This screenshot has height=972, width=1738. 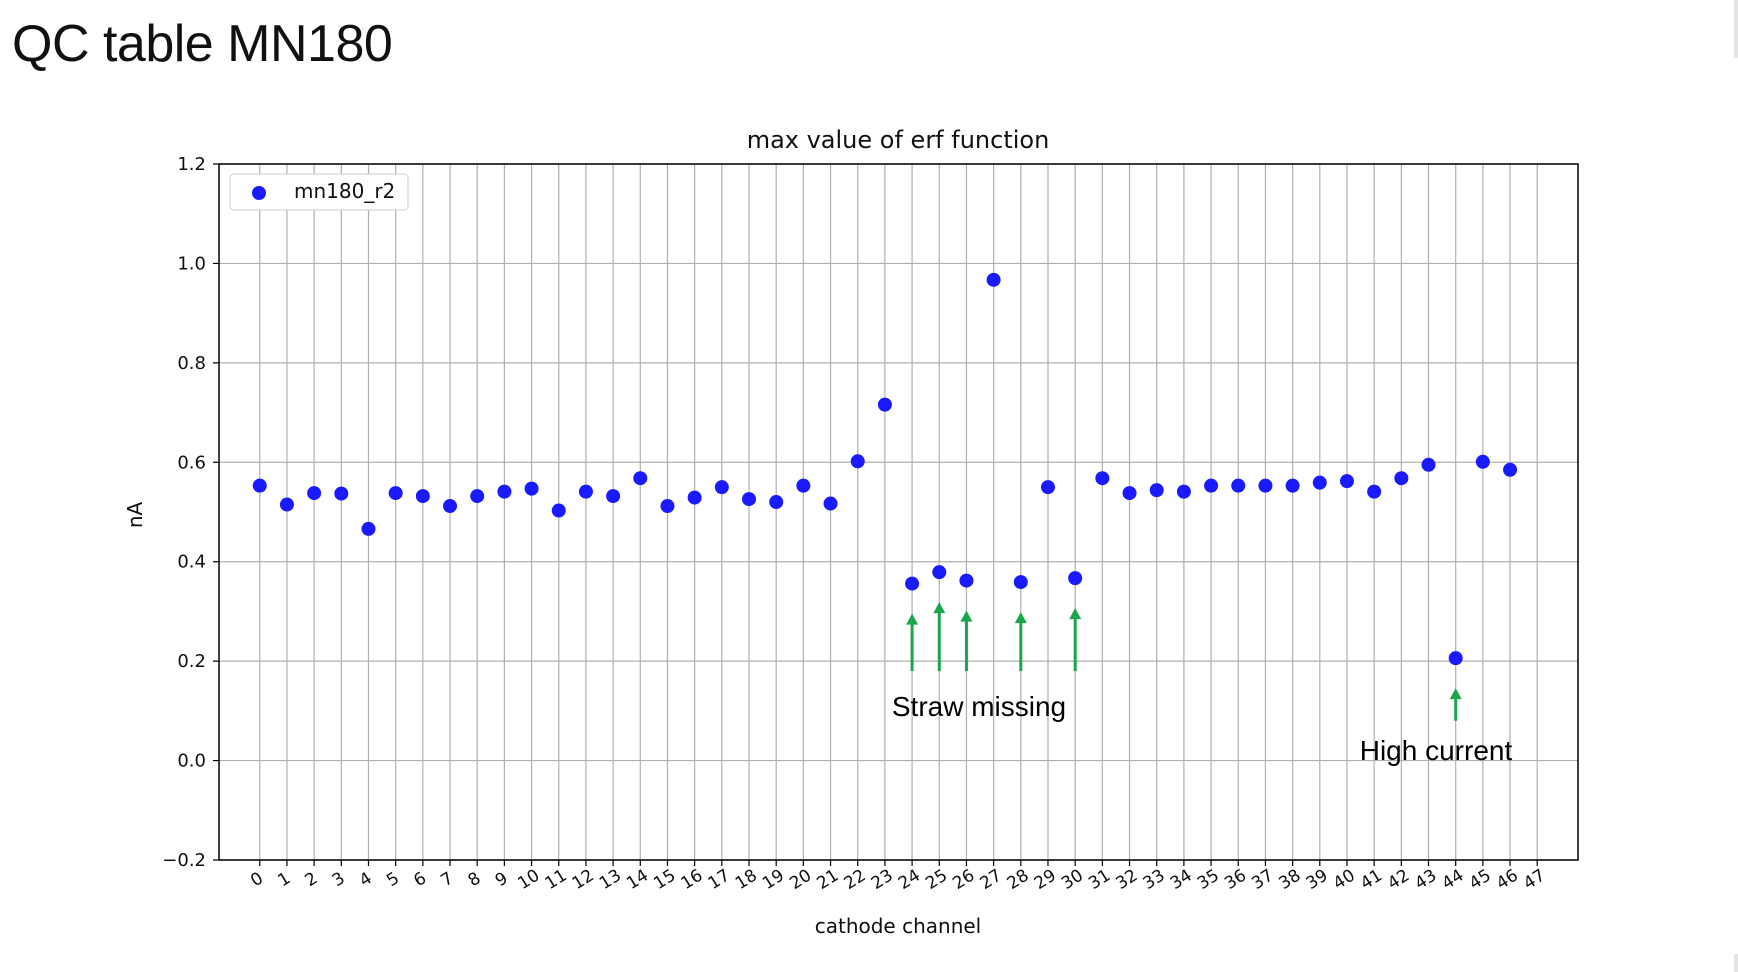 What do you see at coordinates (909, 880) in the screenshot?
I see `x-tick-label: 24` at bounding box center [909, 880].